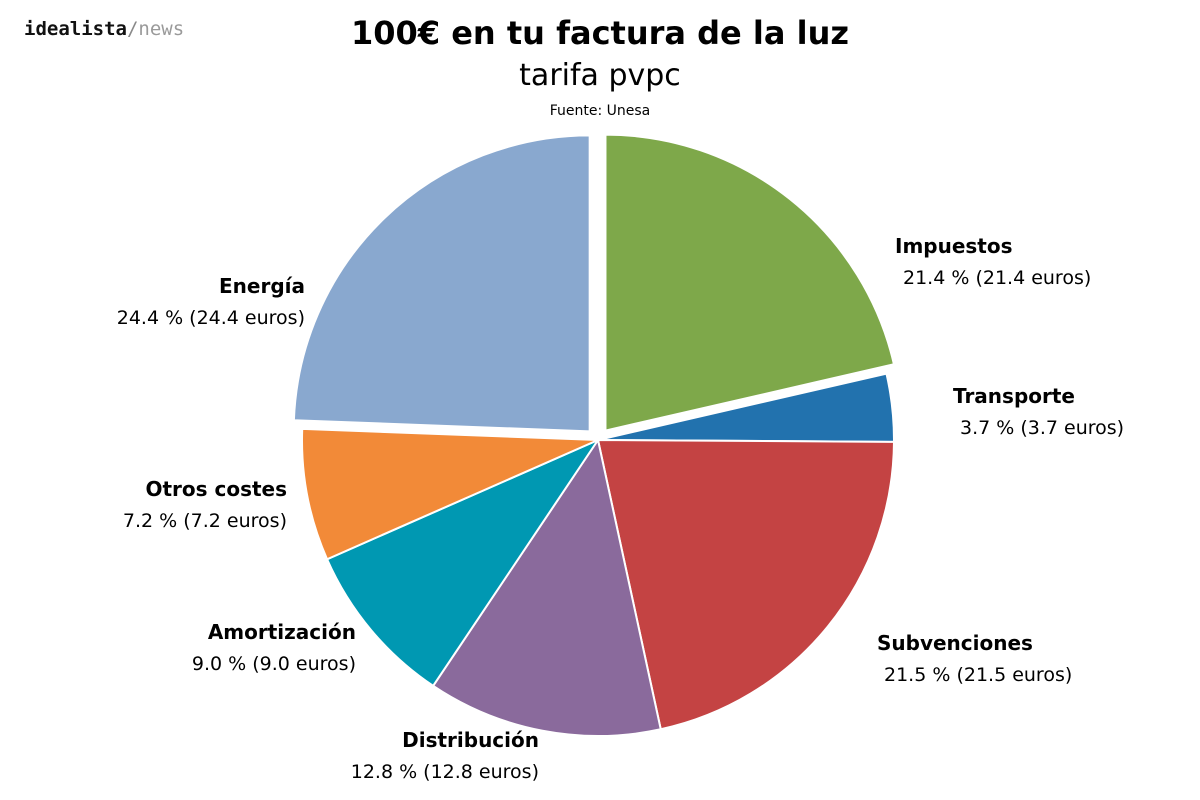 This screenshot has height=800, width=1200. I want to click on slice-label-5: Amortización, so click(282, 632).